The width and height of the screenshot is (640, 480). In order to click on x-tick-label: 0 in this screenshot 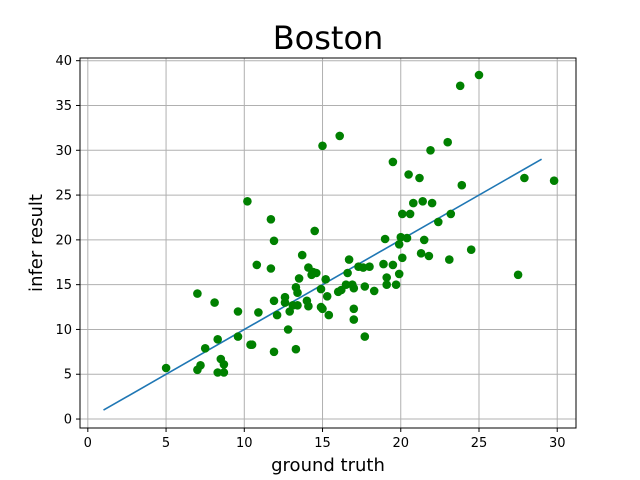, I will do `click(88, 443)`.